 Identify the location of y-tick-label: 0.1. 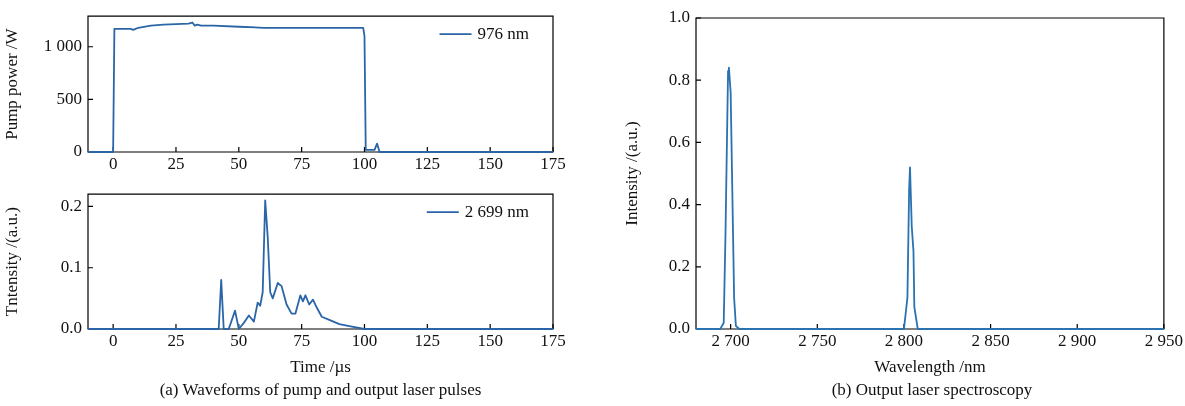
(71, 267).